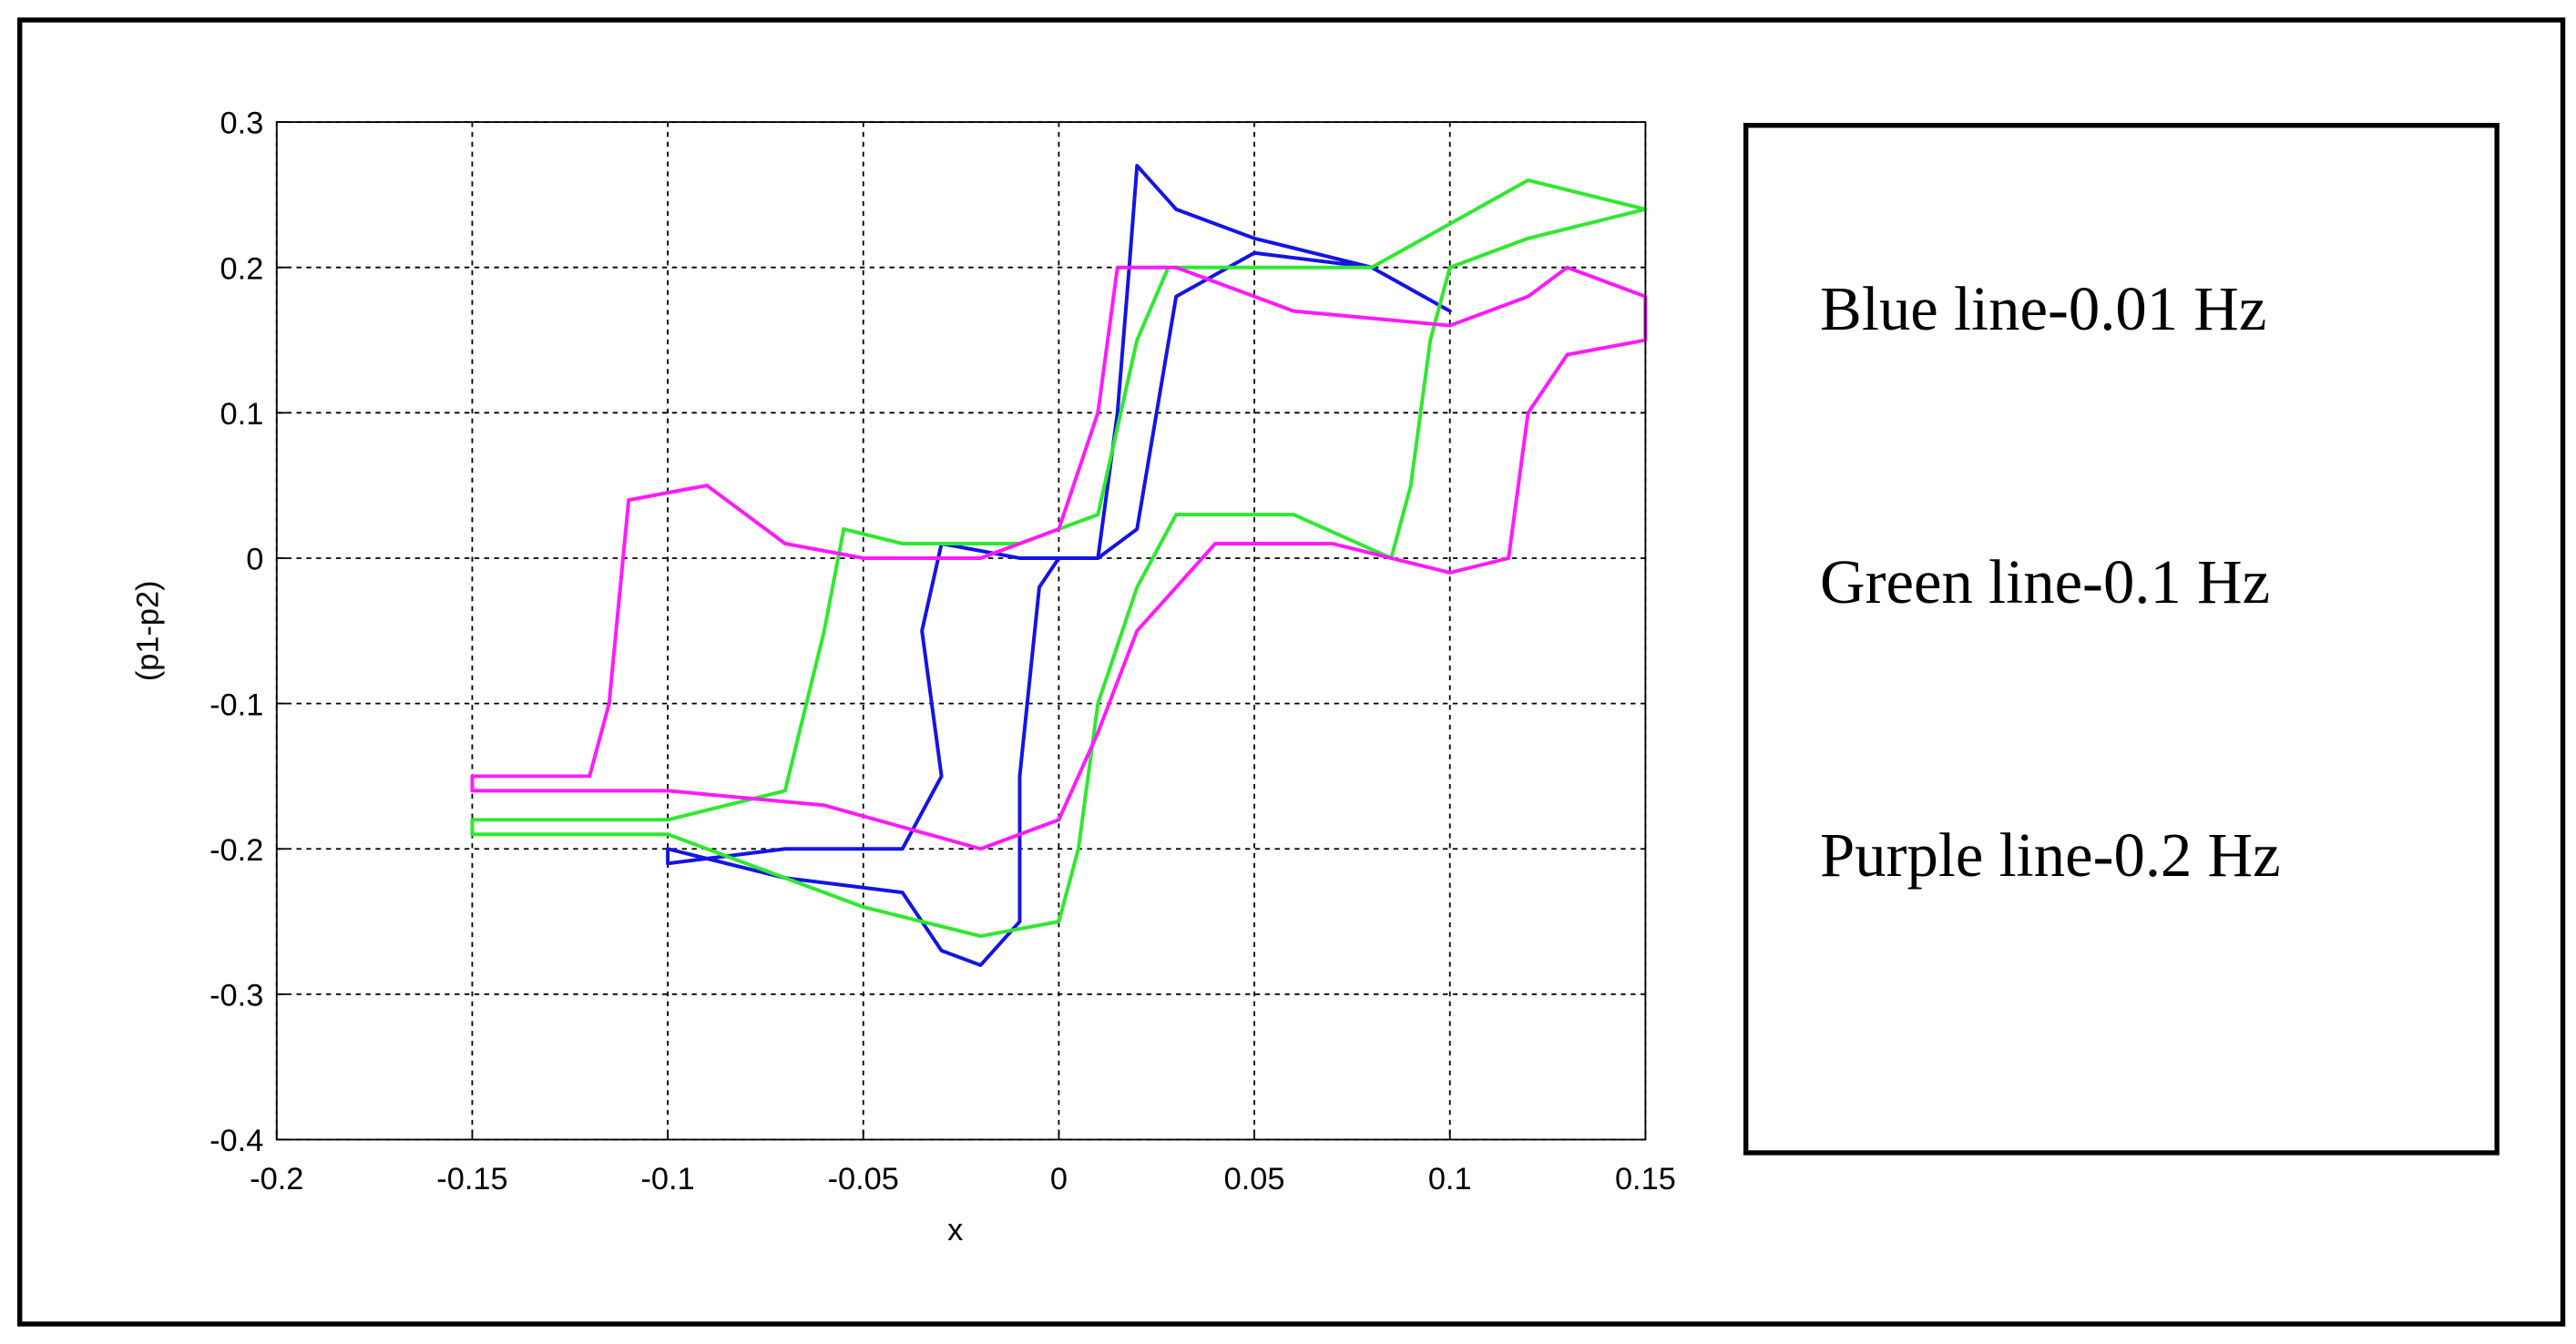 This screenshot has width=2576, height=1344. What do you see at coordinates (863, 1179) in the screenshot?
I see `x-tick-label: -0.05` at bounding box center [863, 1179].